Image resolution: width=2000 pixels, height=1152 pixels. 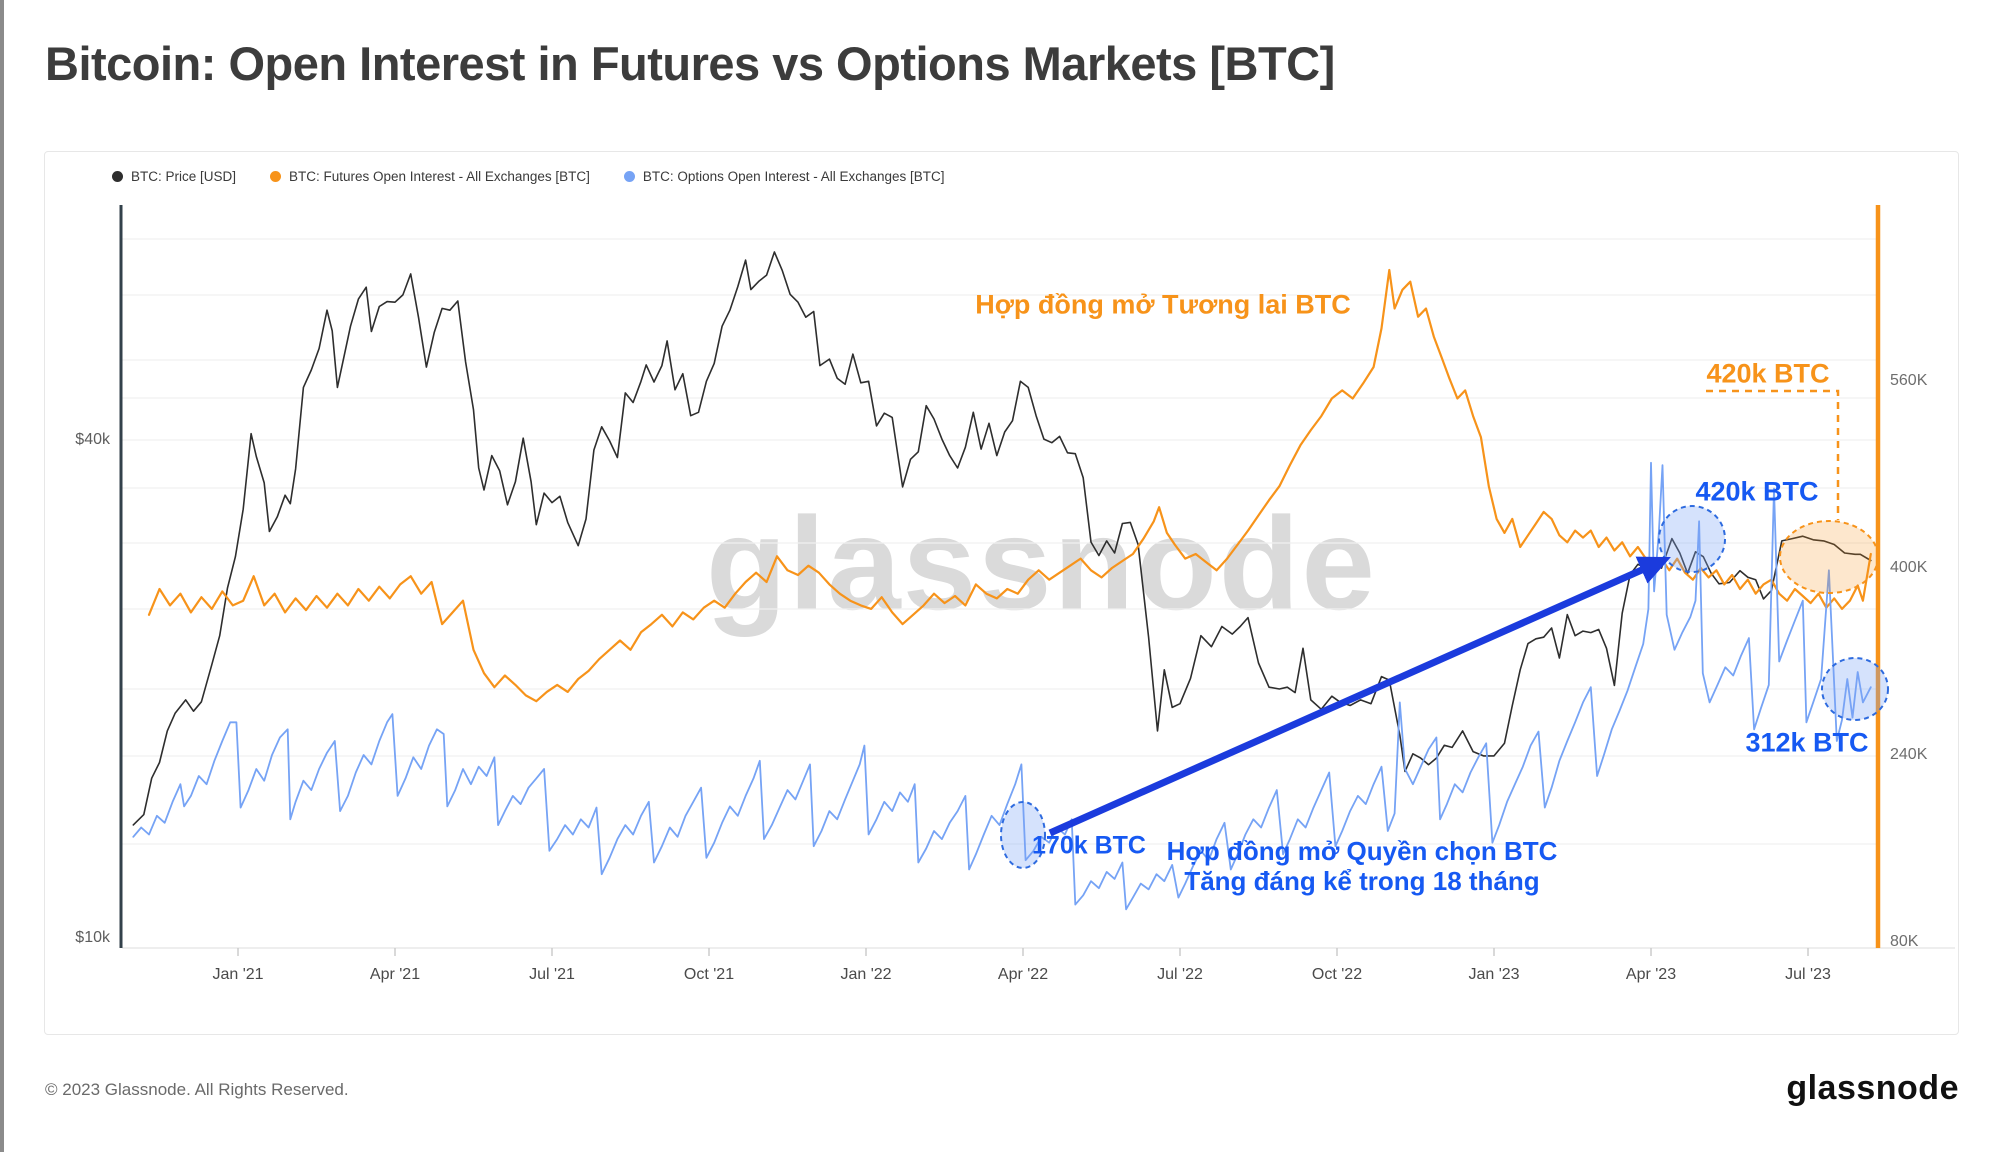 I want to click on x-axis-tick-label: Apr '23, so click(x=1651, y=974).